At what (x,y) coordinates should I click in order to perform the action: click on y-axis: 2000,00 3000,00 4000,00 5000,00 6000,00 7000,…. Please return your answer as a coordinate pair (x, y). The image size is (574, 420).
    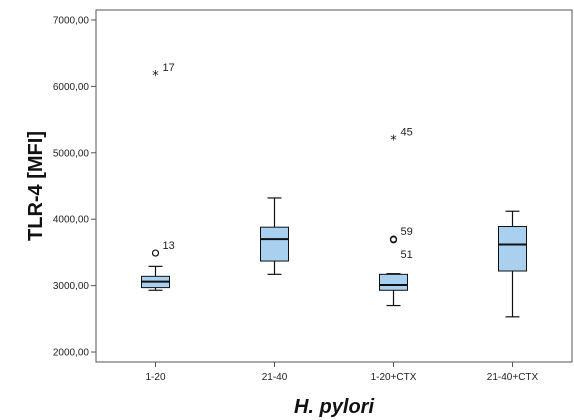
    Looking at the image, I should click on (74, 187).